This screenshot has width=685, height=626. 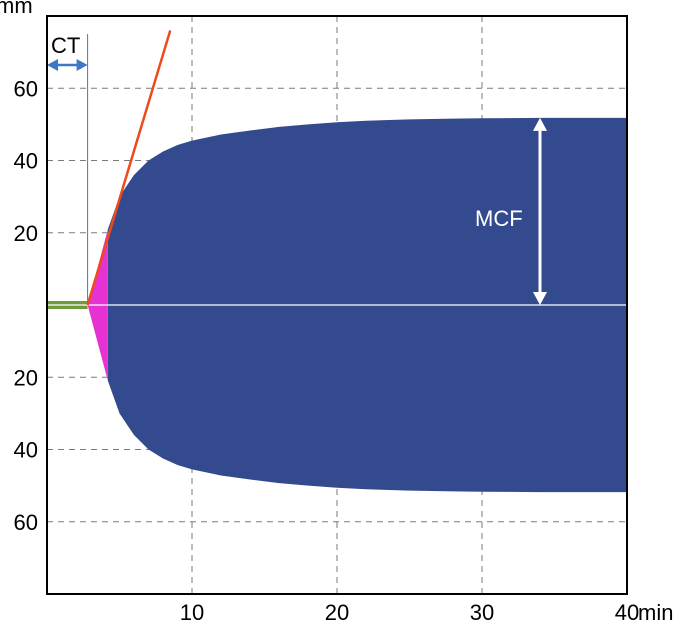 I want to click on ct-arrow-head-left, so click(x=52, y=65).